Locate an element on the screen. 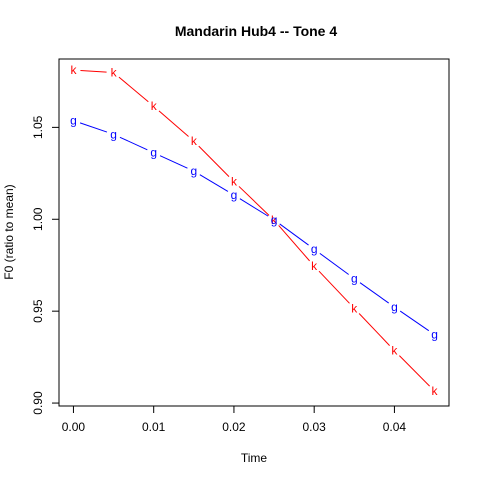 This screenshot has height=480, width=480. y-tick-label: 1.05 is located at coordinates (38, 127).